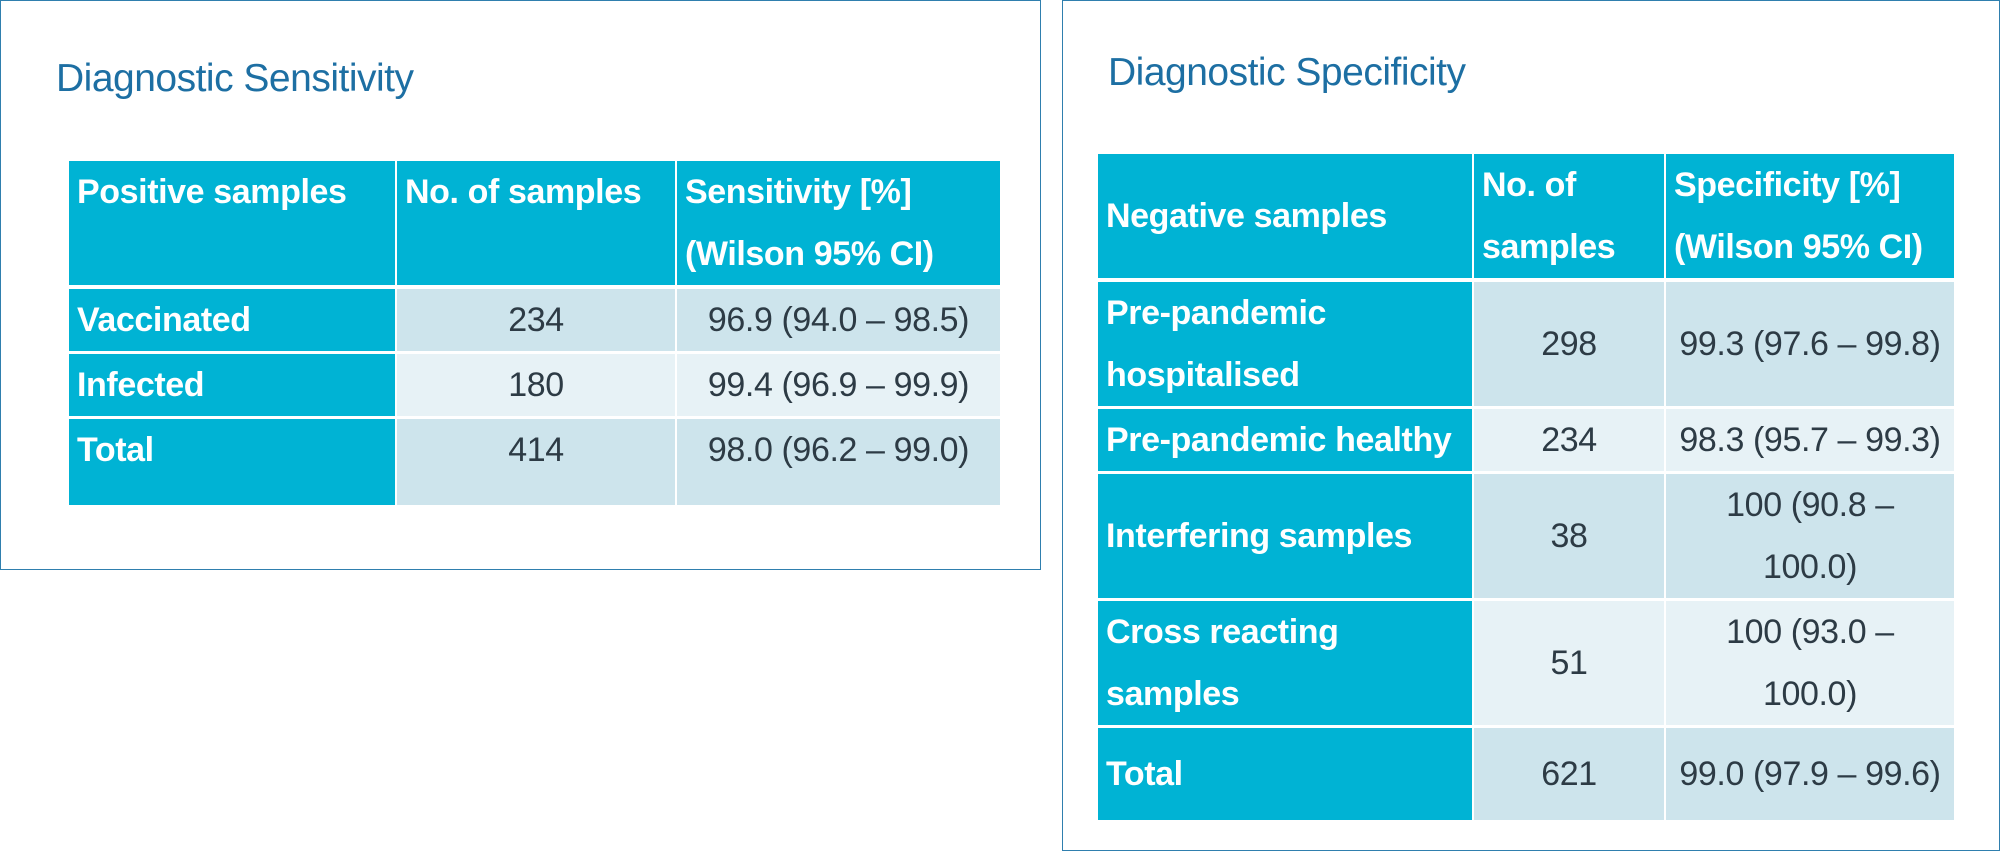 This screenshot has height=851, width=2000. I want to click on row-value-line1: 100 (90.8 –, so click(1810, 505).